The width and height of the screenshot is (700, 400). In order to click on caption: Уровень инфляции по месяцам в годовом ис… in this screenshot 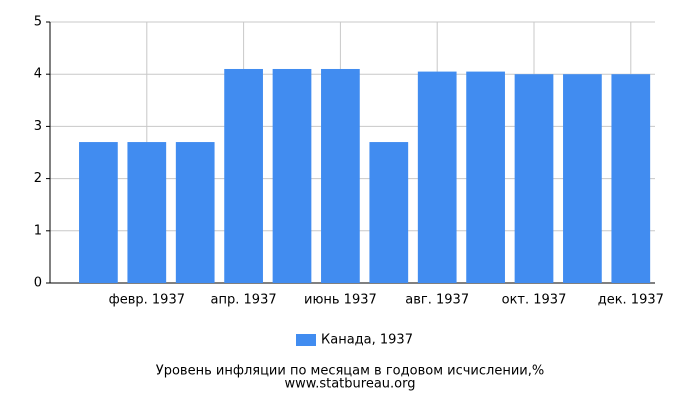, I will do `click(350, 371)`.